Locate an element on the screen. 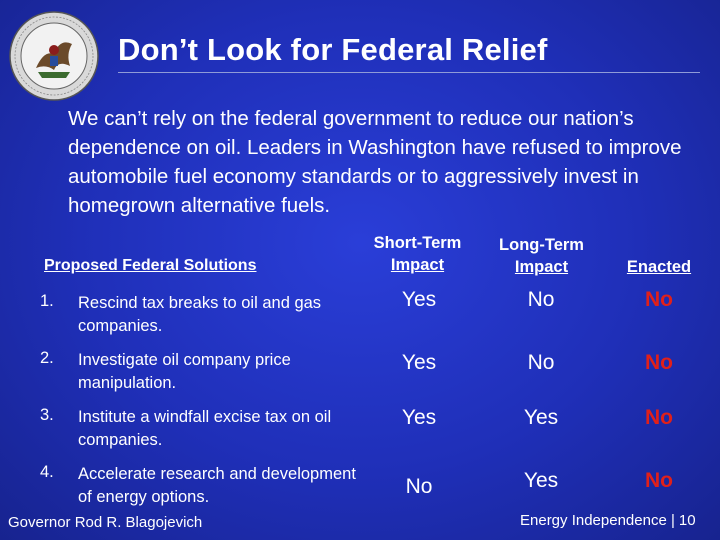 The width and height of the screenshot is (720, 540). row-number: 3. is located at coordinates (47, 415).